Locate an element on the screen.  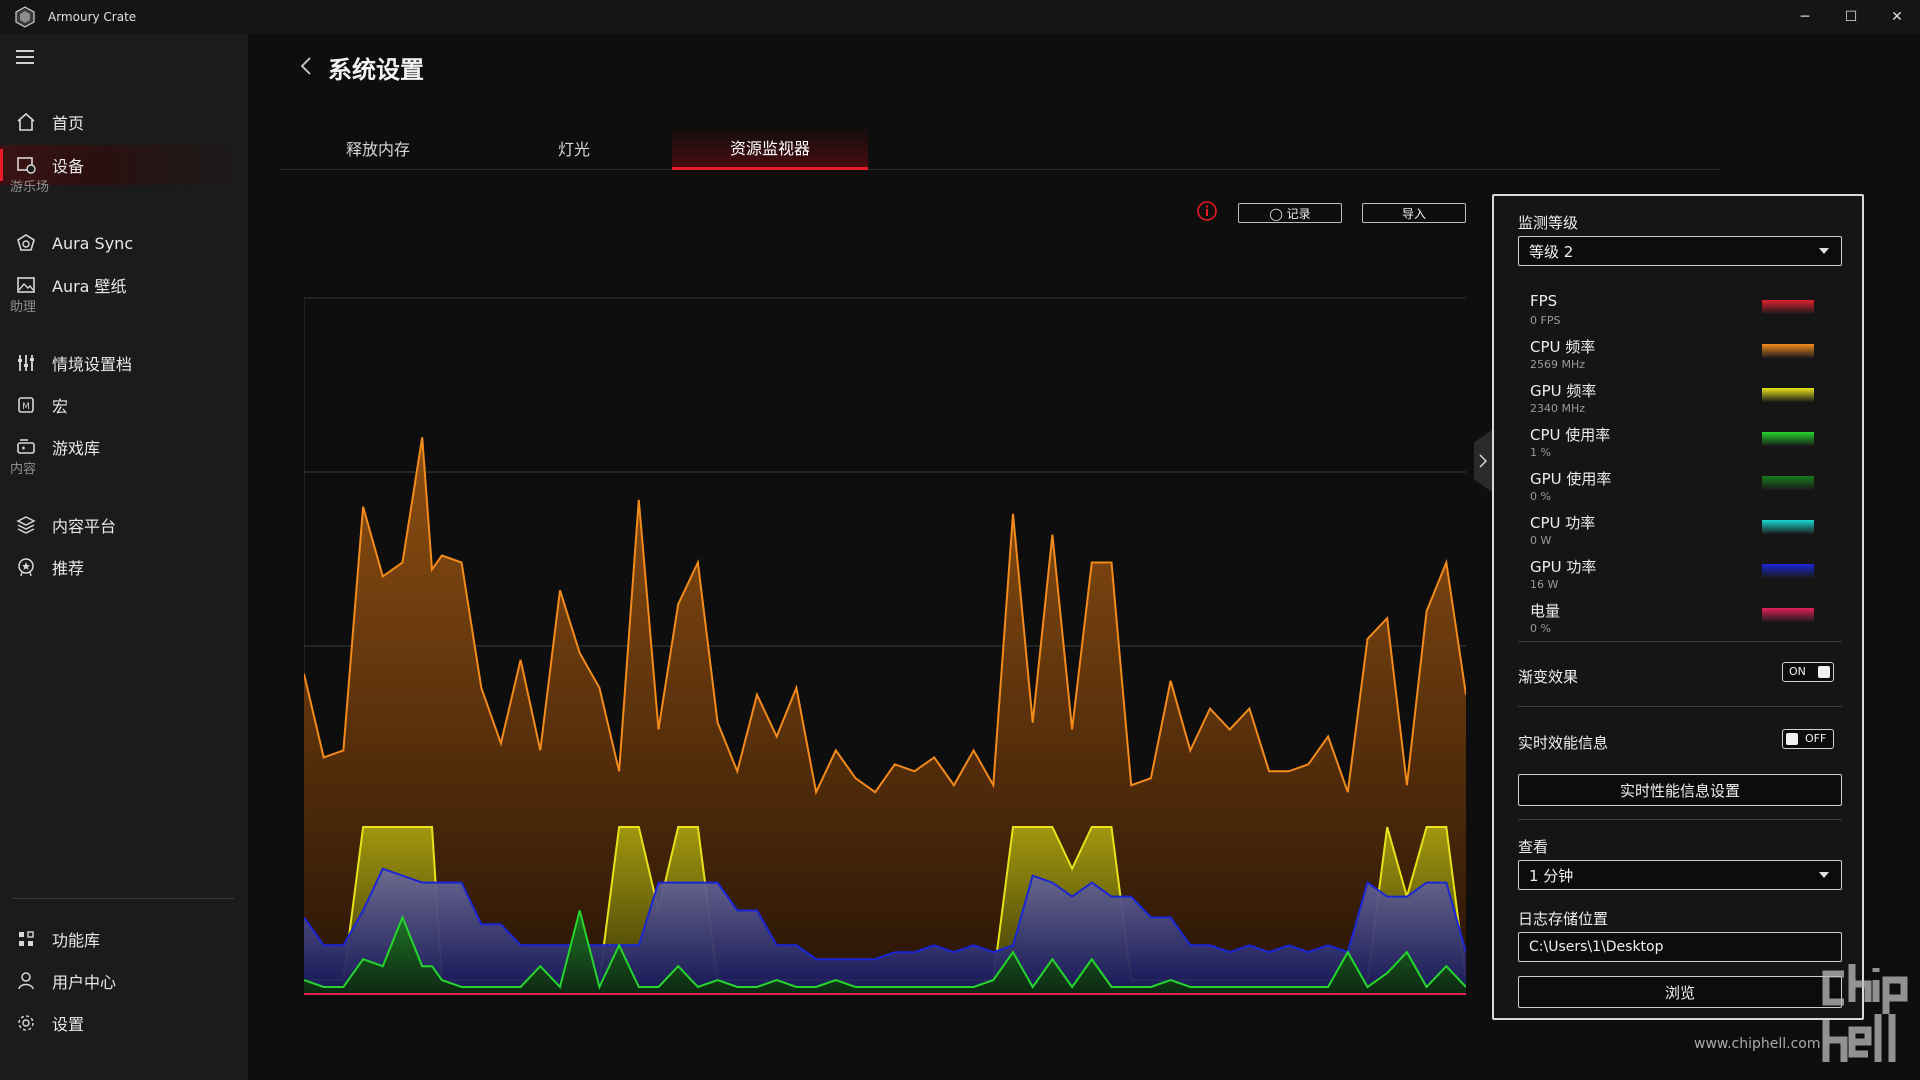
sidebar-item-recommend: 推荐 is located at coordinates (124, 567).